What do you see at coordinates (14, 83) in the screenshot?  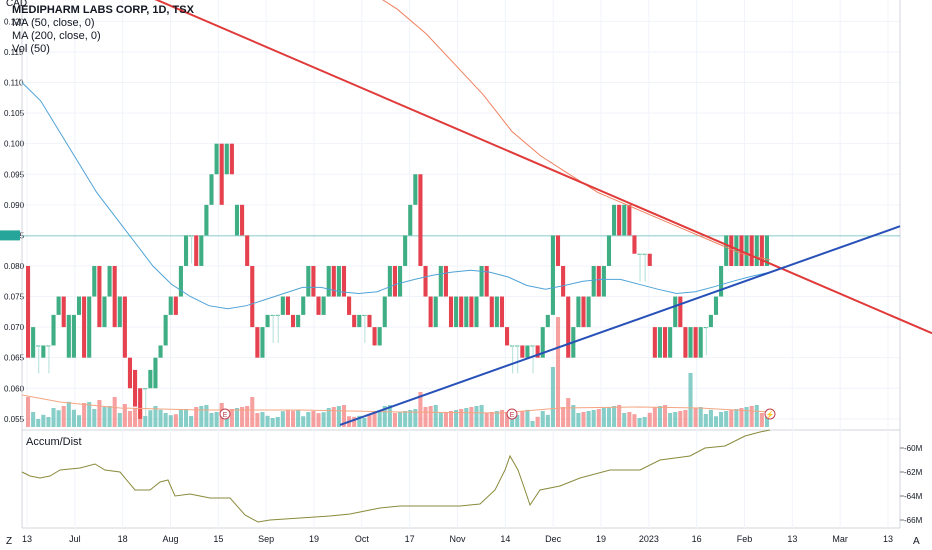 I see `price-tick-label: 0.110` at bounding box center [14, 83].